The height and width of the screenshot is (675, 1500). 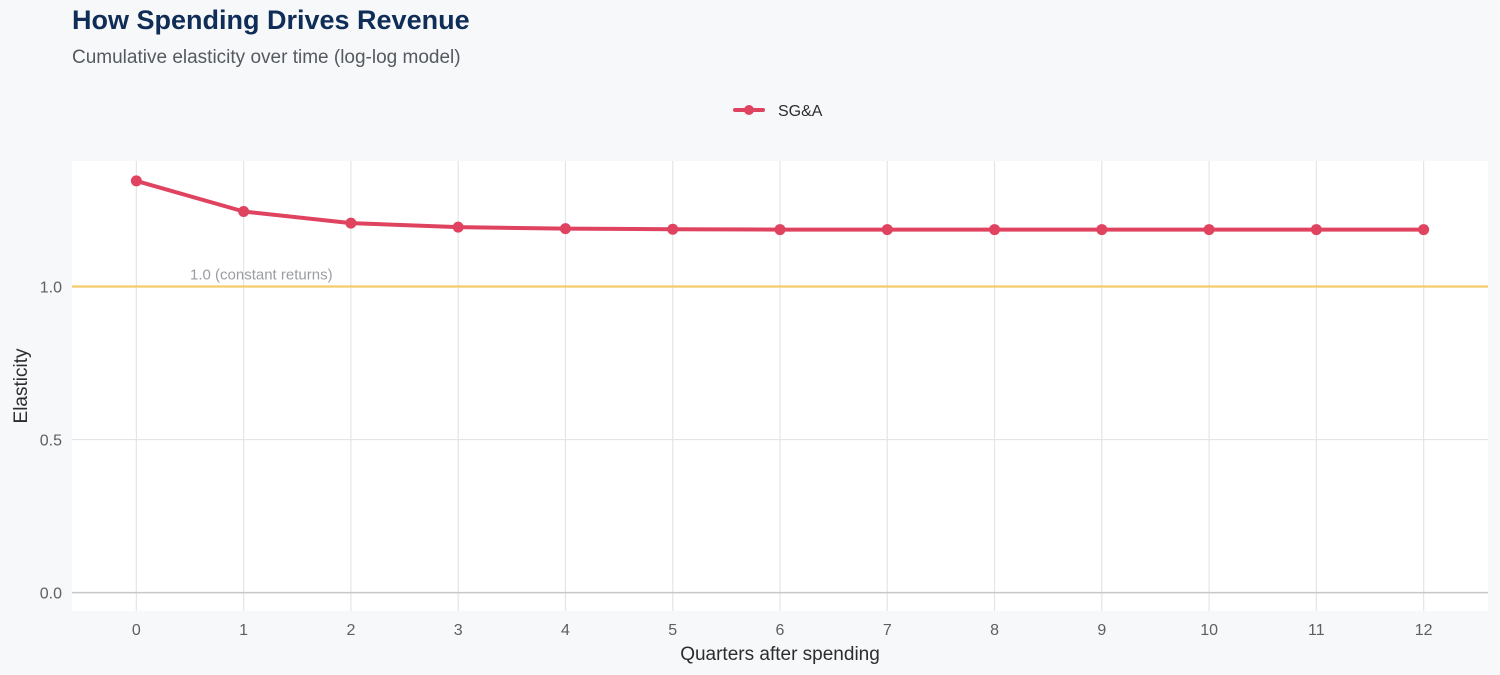 I want to click on x-tick-label: 12, so click(x=1424, y=630).